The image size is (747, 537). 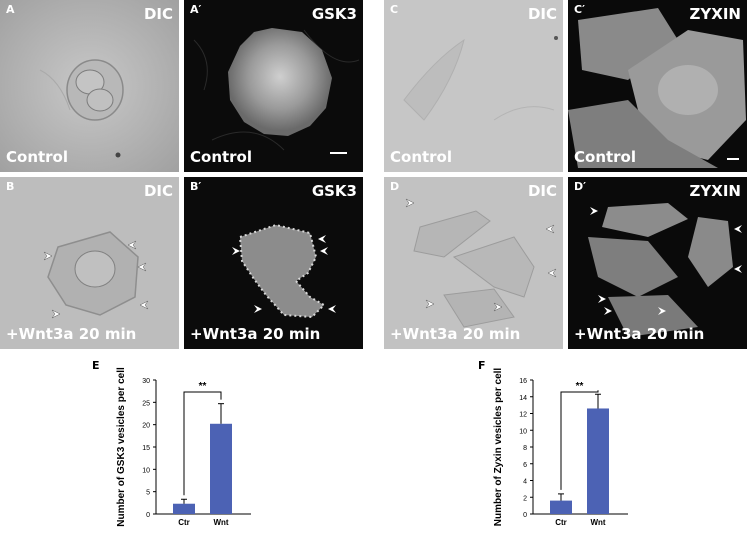 I want to click on panel-c-prime-zyxin-control: C′ ZYXIN Control, so click(x=657, y=86).